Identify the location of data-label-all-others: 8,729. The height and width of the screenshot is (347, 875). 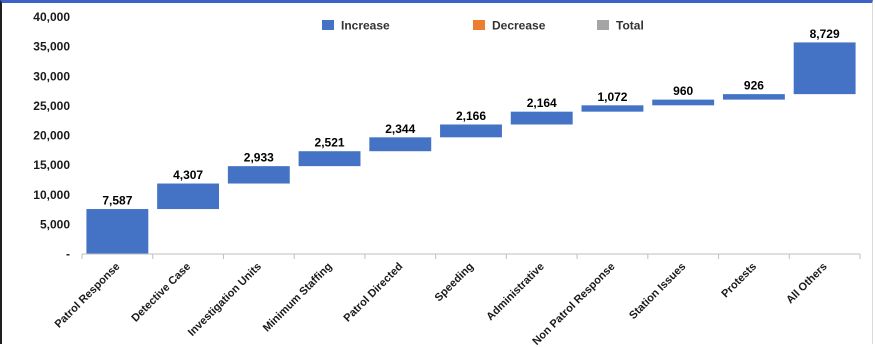
(825, 34).